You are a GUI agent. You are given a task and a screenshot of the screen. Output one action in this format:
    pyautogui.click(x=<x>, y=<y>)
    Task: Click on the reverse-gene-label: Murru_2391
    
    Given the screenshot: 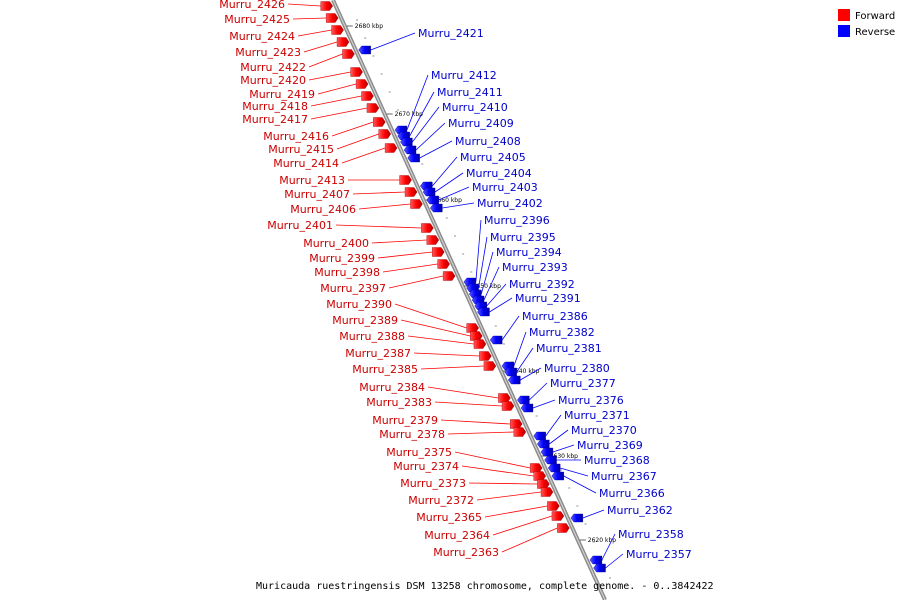 What is the action you would take?
    pyautogui.click(x=548, y=298)
    